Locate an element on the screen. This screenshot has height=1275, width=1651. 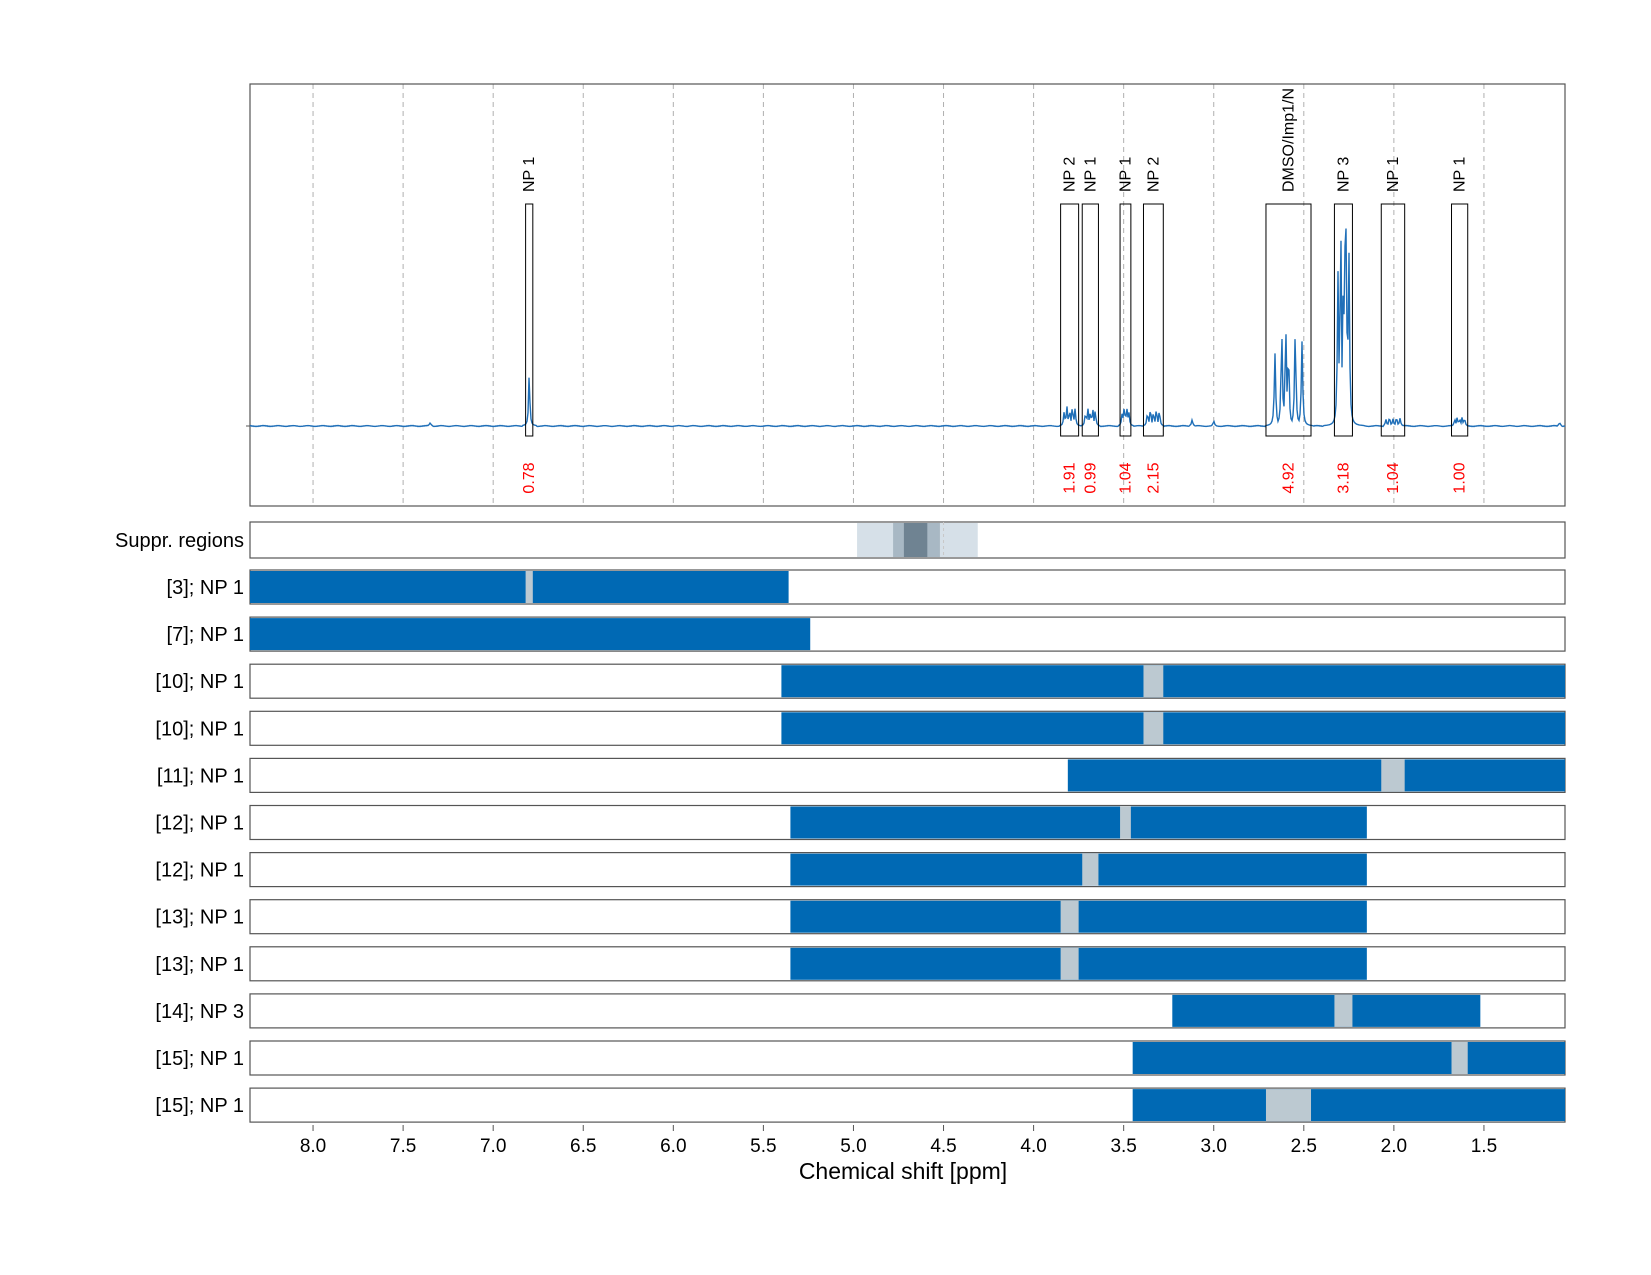
x-tick-label: 3.5 is located at coordinates (1123, 1146).